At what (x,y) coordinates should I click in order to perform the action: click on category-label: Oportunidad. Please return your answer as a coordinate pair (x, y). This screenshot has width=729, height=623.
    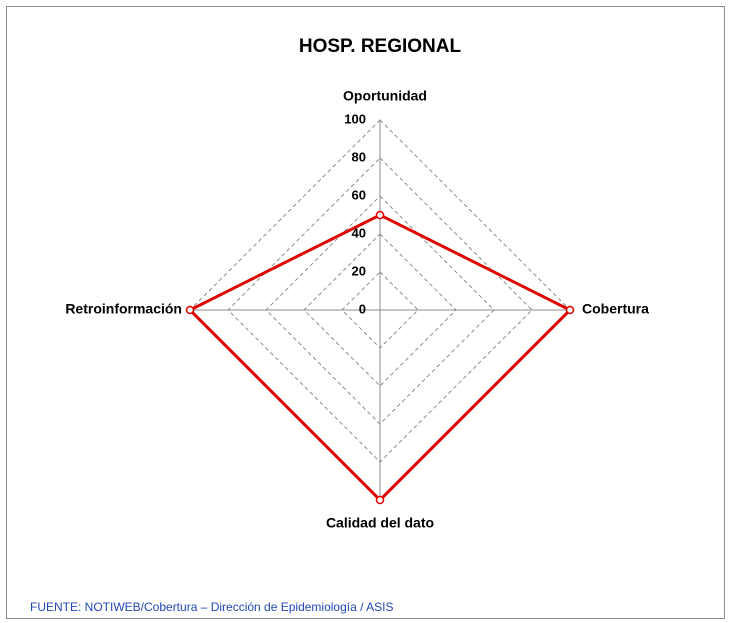
    Looking at the image, I should click on (385, 96).